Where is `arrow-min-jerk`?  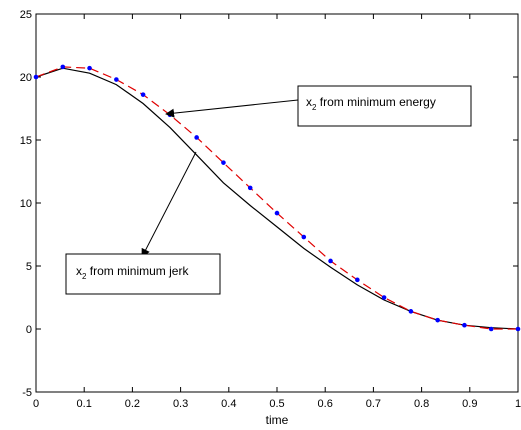 arrow-min-jerk is located at coordinates (169, 204).